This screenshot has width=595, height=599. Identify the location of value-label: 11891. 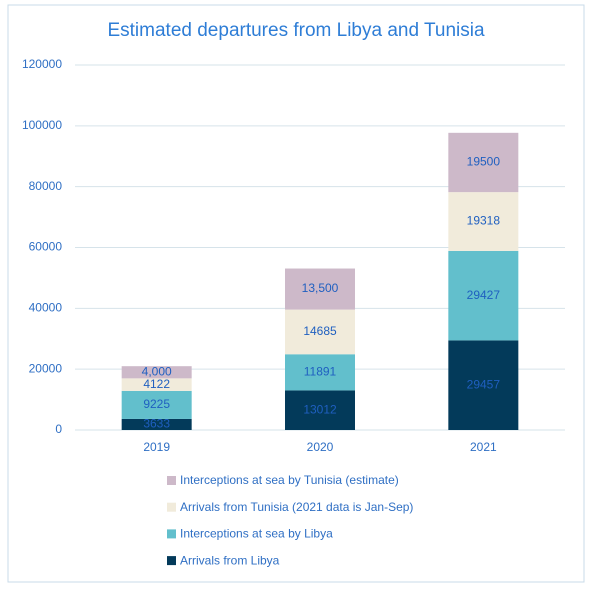
(320, 372).